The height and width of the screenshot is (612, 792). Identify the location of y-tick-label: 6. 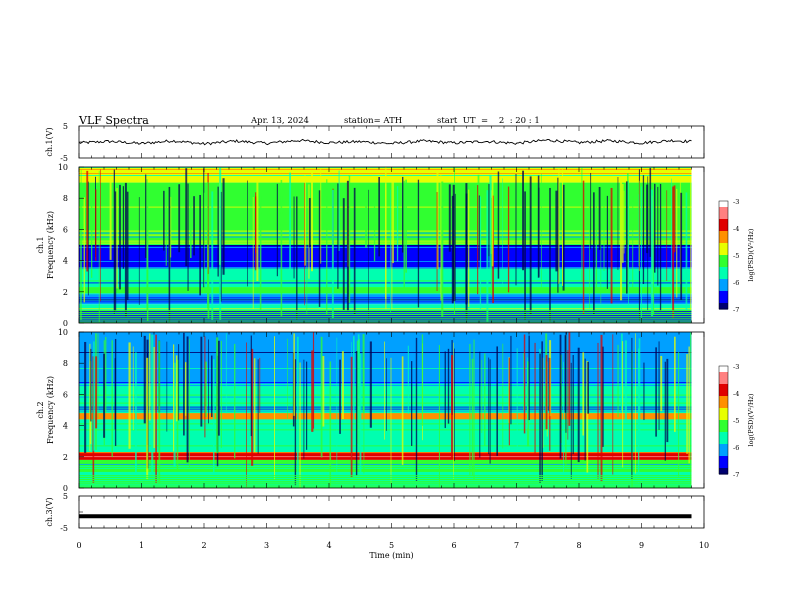
(65, 229).